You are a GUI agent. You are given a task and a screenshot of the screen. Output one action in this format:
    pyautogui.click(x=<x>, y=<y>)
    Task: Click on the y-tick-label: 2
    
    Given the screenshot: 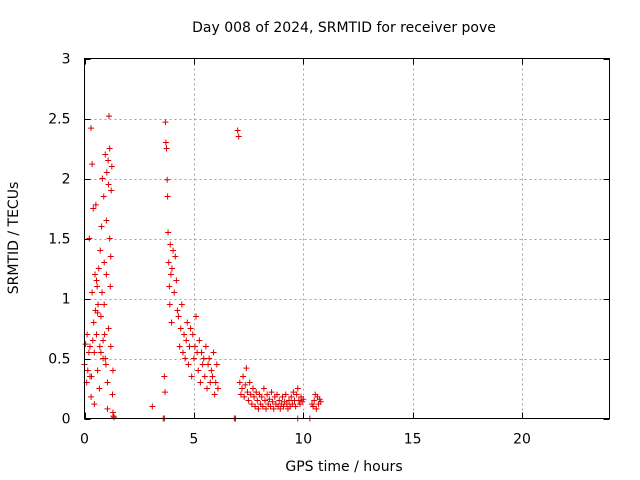 What is the action you would take?
    pyautogui.click(x=66, y=180)
    